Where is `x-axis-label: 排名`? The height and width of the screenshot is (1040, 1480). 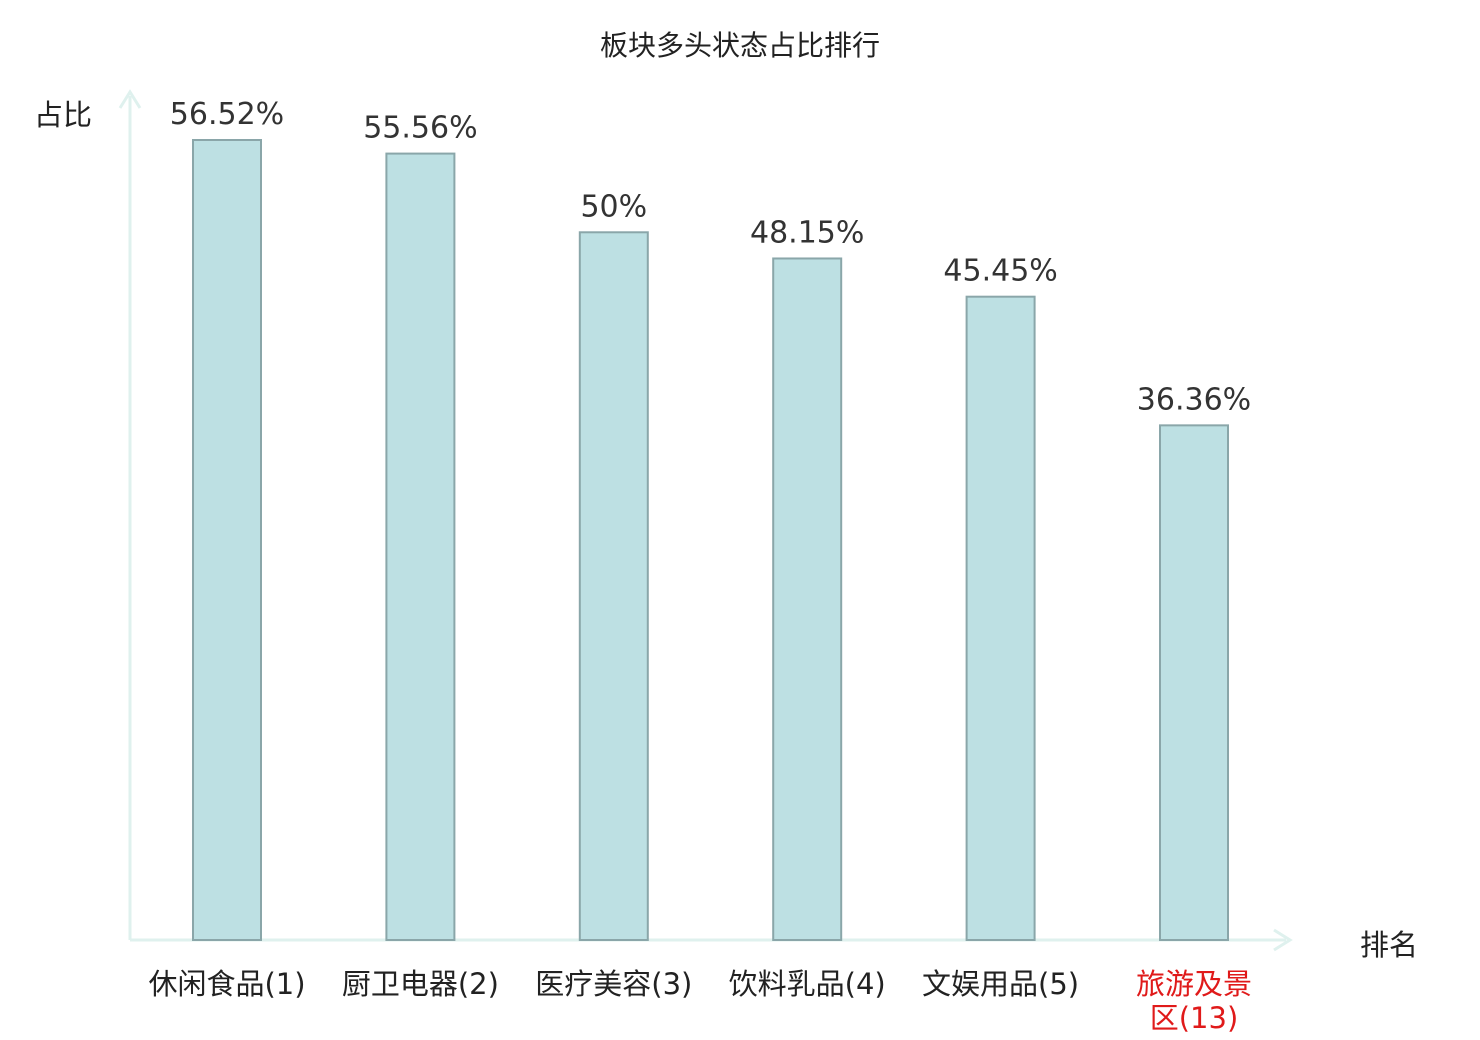
x-axis-label: 排名 is located at coordinates (1389, 945).